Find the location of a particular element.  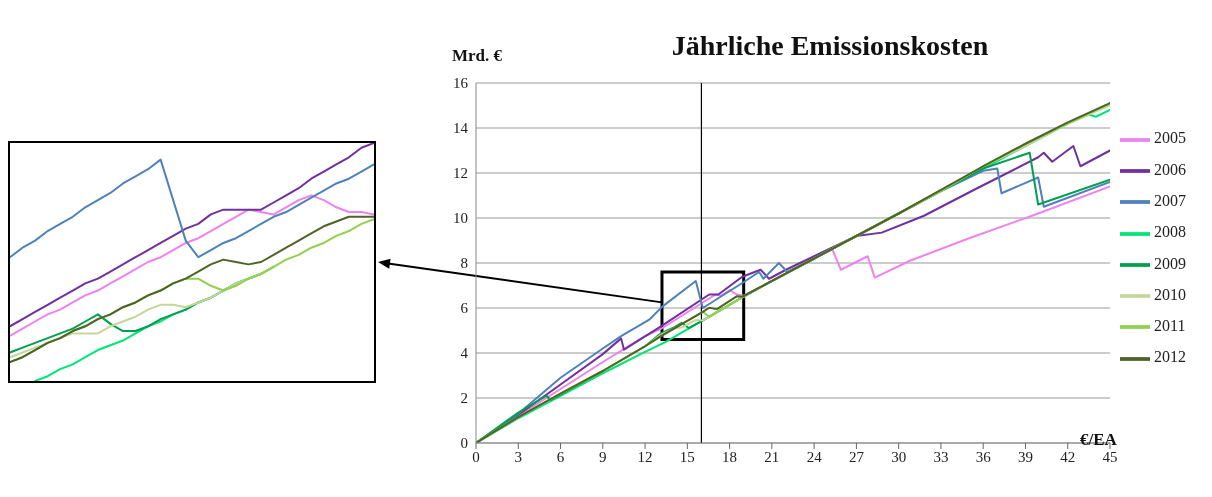

x-tick-label: 39 is located at coordinates (1025, 456).